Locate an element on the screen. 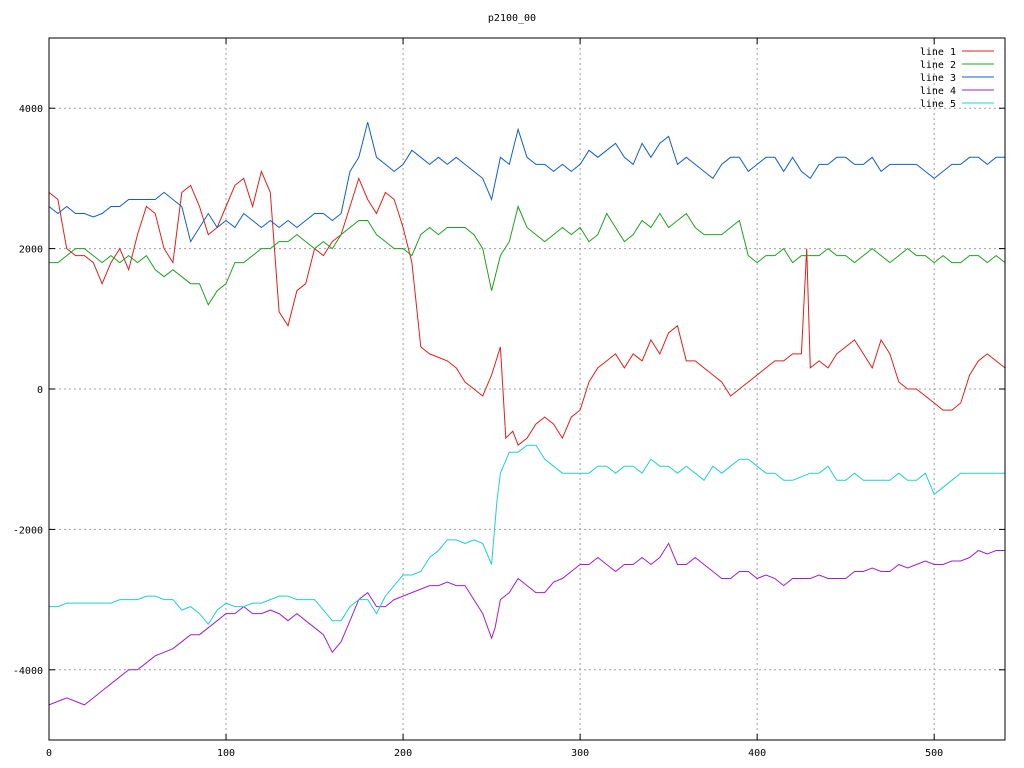 The image size is (1024, 768). y-tick-label: -4000 is located at coordinates (28, 671).